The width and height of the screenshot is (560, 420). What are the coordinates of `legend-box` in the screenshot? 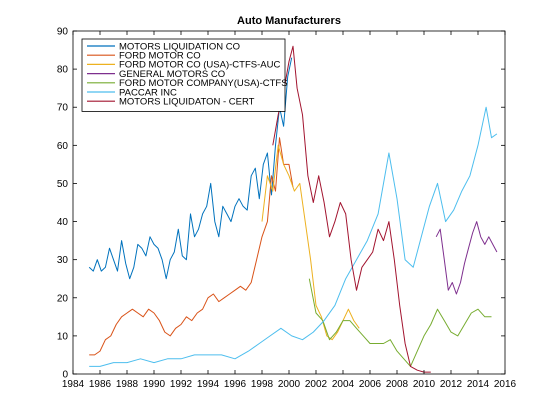 It's located at (183, 75).